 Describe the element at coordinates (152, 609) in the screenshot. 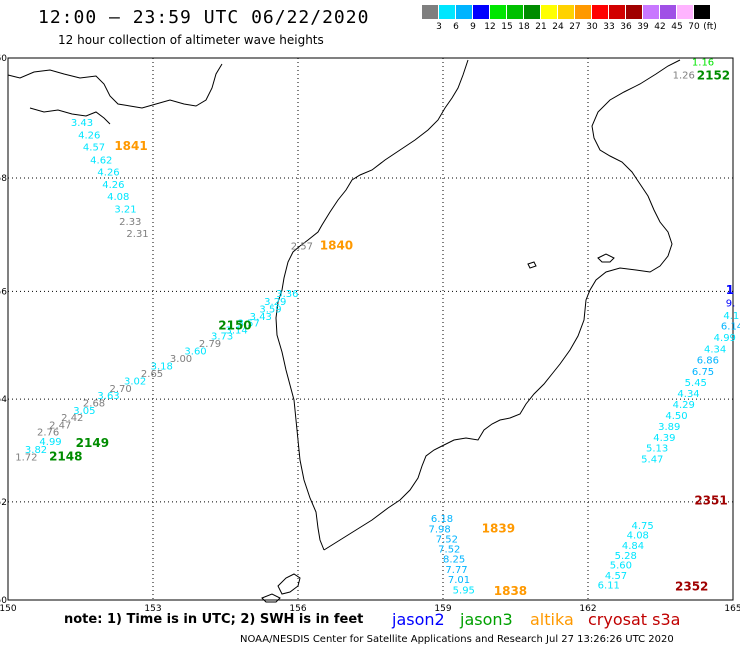

I see `lon-tick-label: 153` at that location.